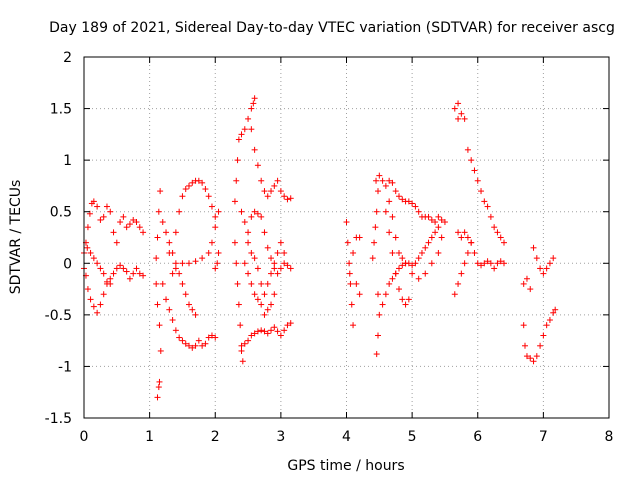 This screenshot has height=485, width=640. What do you see at coordinates (280, 437) in the screenshot?
I see `x-tick-label: 3` at bounding box center [280, 437].